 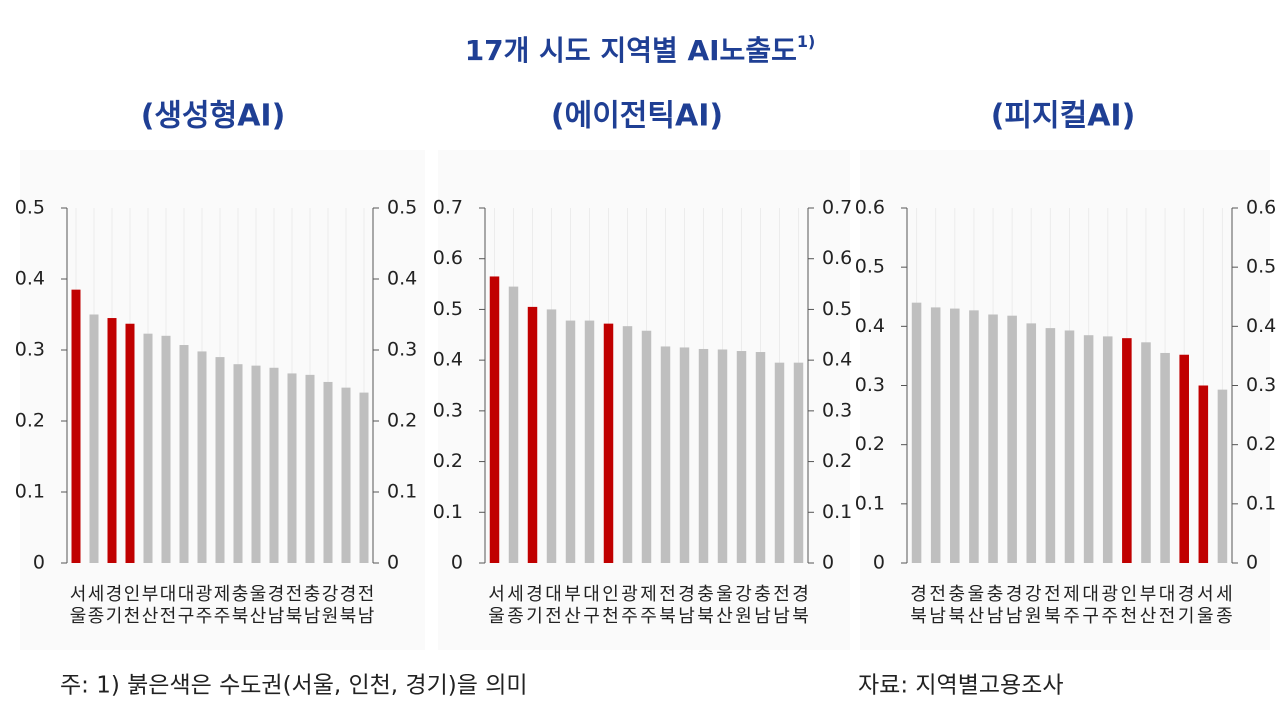 What do you see at coordinates (631, 50) in the screenshot?
I see `title-text: 17개 시도 지역별 AI노출도` at bounding box center [631, 50].